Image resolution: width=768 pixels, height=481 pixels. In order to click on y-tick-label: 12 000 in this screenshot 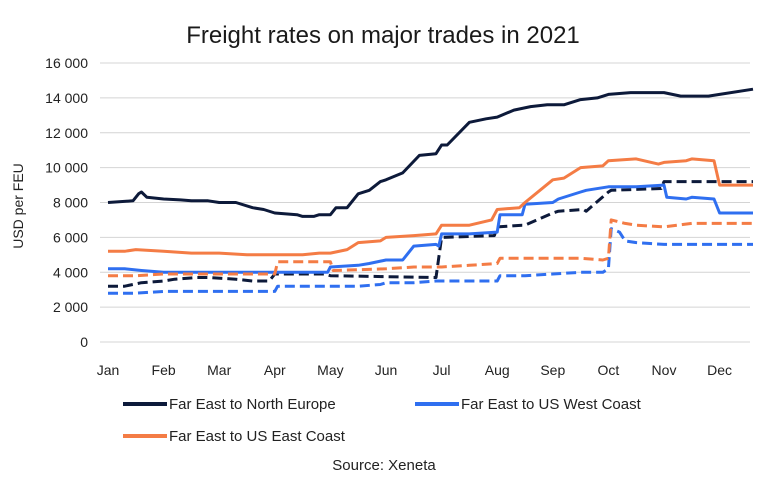, I will do `click(66, 133)`.